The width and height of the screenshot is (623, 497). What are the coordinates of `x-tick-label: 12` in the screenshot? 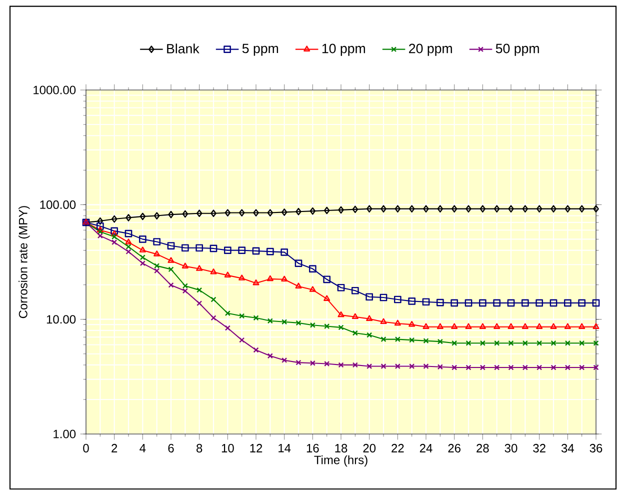 It's located at (256, 448).